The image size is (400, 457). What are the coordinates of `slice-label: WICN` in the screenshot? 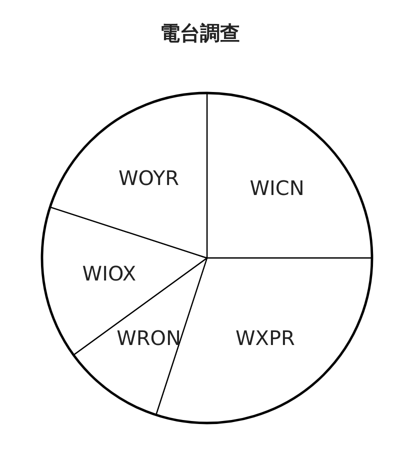 It's located at (277, 188).